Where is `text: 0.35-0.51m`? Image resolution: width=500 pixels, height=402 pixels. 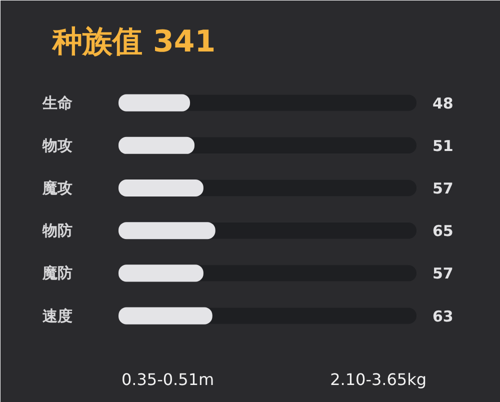 text: 0.35-0.51m is located at coordinates (167, 380).